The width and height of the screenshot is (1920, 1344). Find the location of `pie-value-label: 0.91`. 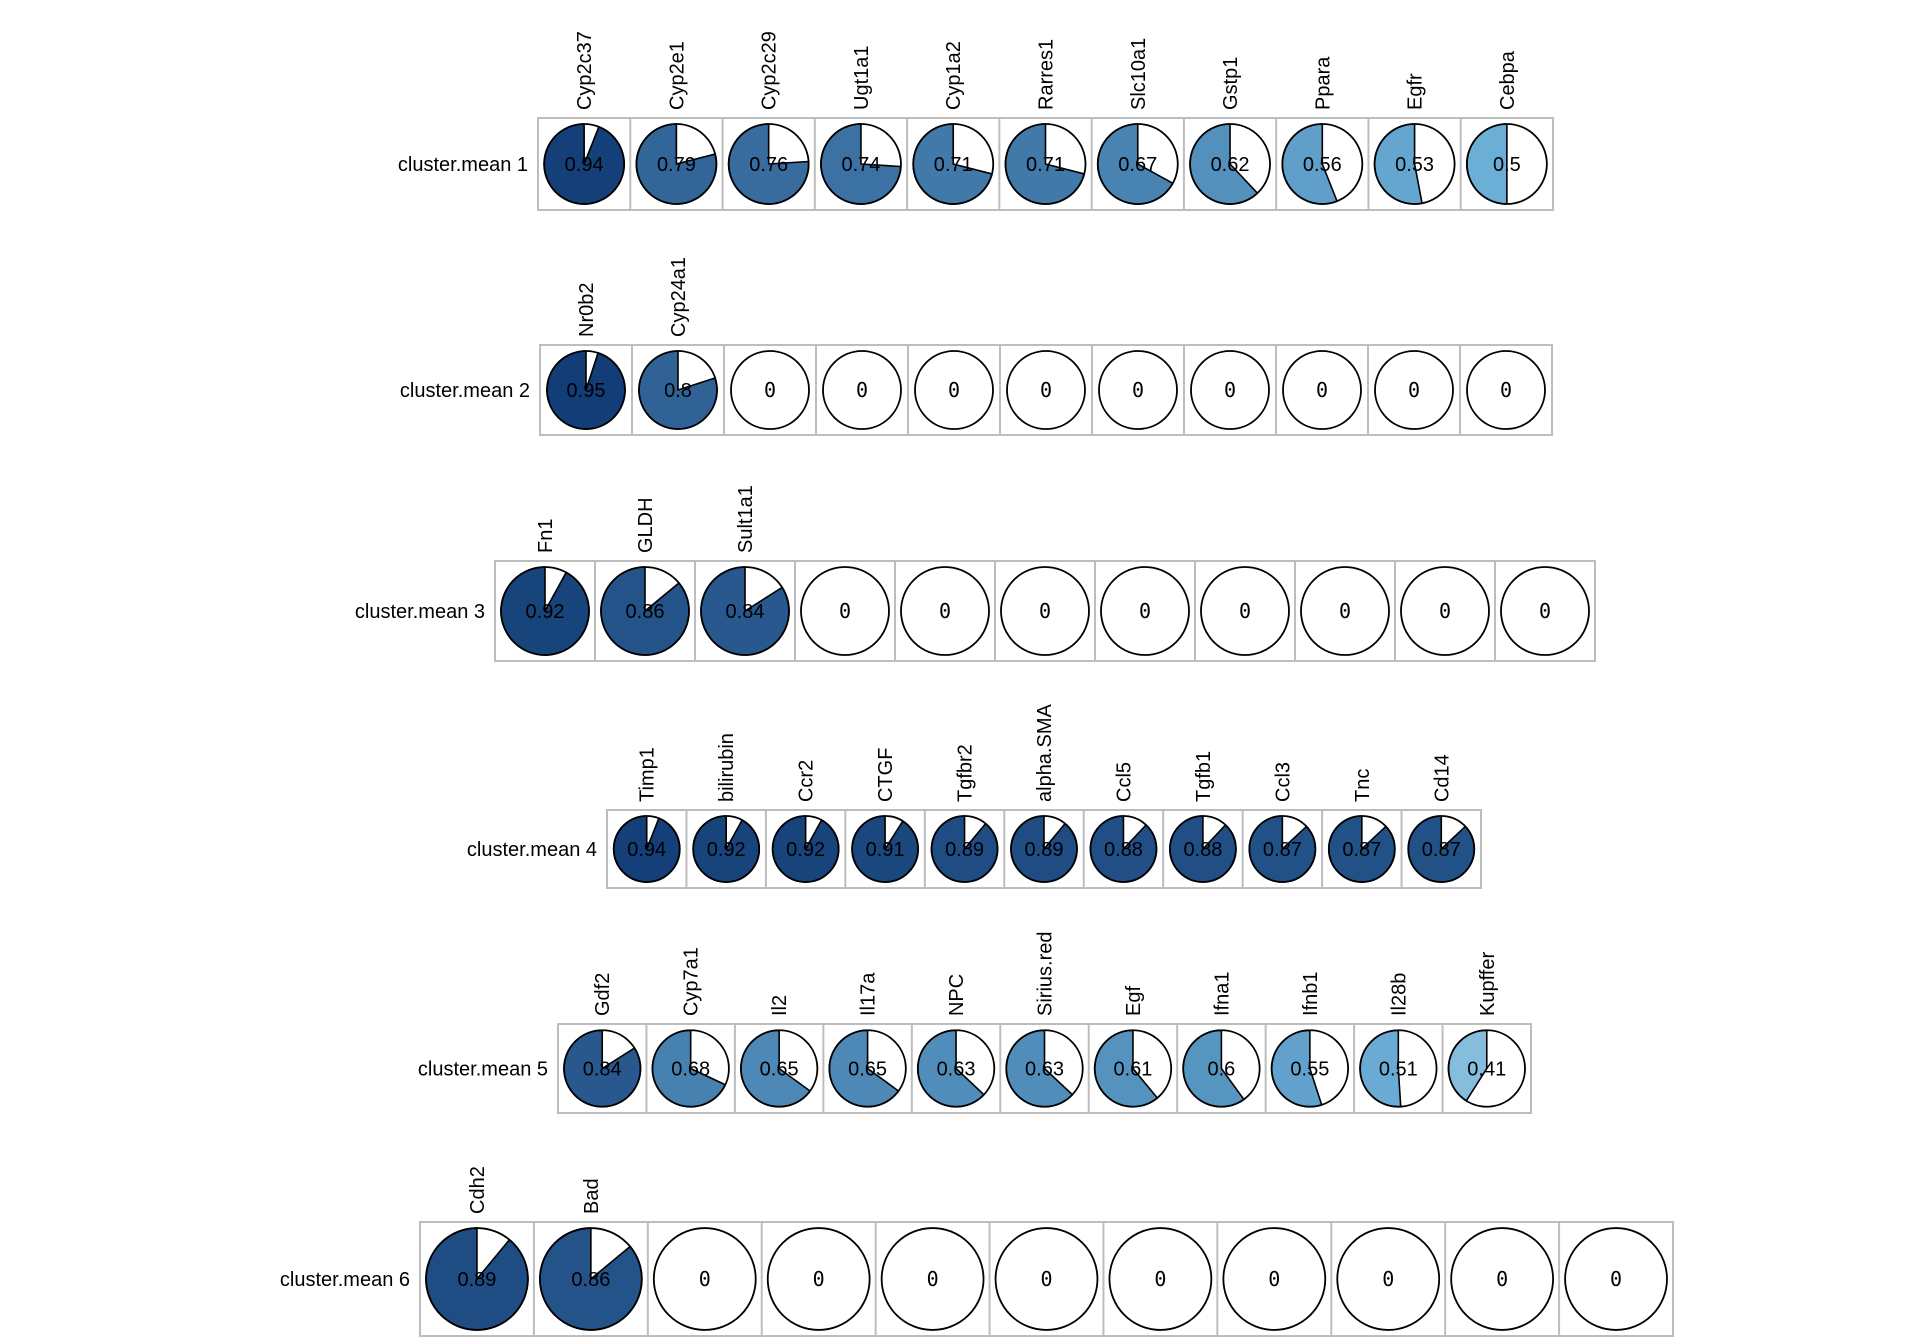

pie-value-label: 0.91 is located at coordinates (885, 850).